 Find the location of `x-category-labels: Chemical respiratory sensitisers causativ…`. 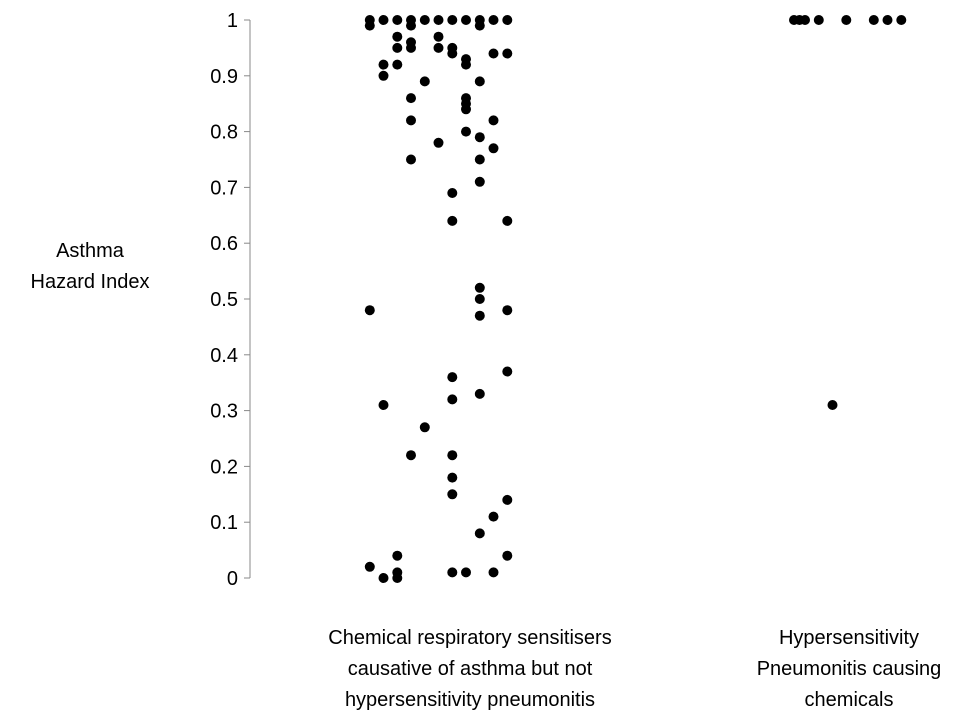

x-category-labels: Chemical respiratory sensitisers causativ… is located at coordinates (634, 669).